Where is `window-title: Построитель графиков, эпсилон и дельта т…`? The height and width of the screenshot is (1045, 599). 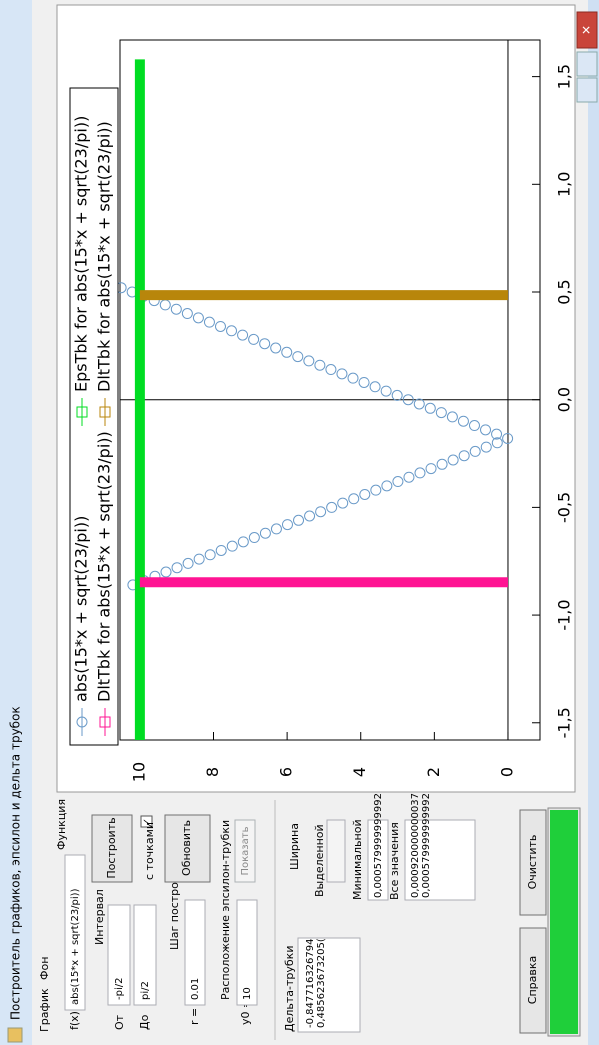
window-title: Построитель графиков, эпсилон и дельта т… is located at coordinates (16, 863).